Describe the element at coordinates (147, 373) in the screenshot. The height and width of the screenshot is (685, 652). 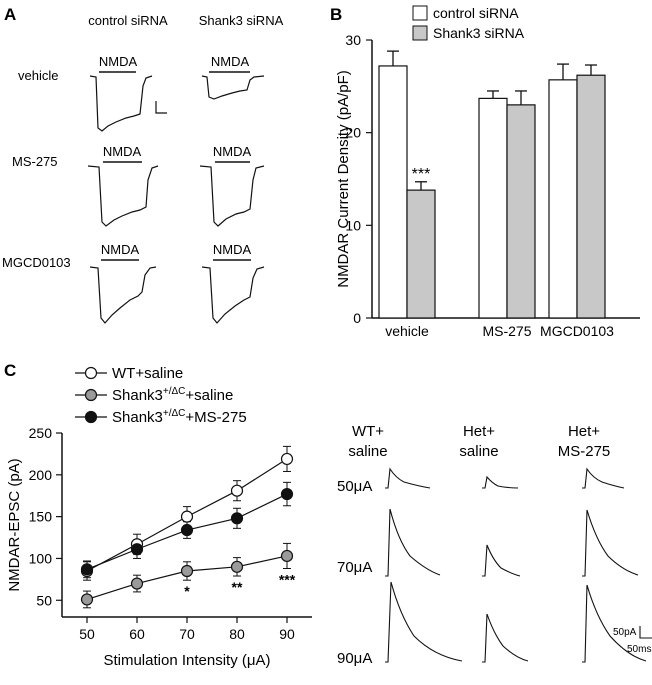
I see `legend-label-wt: WT+saline` at that location.